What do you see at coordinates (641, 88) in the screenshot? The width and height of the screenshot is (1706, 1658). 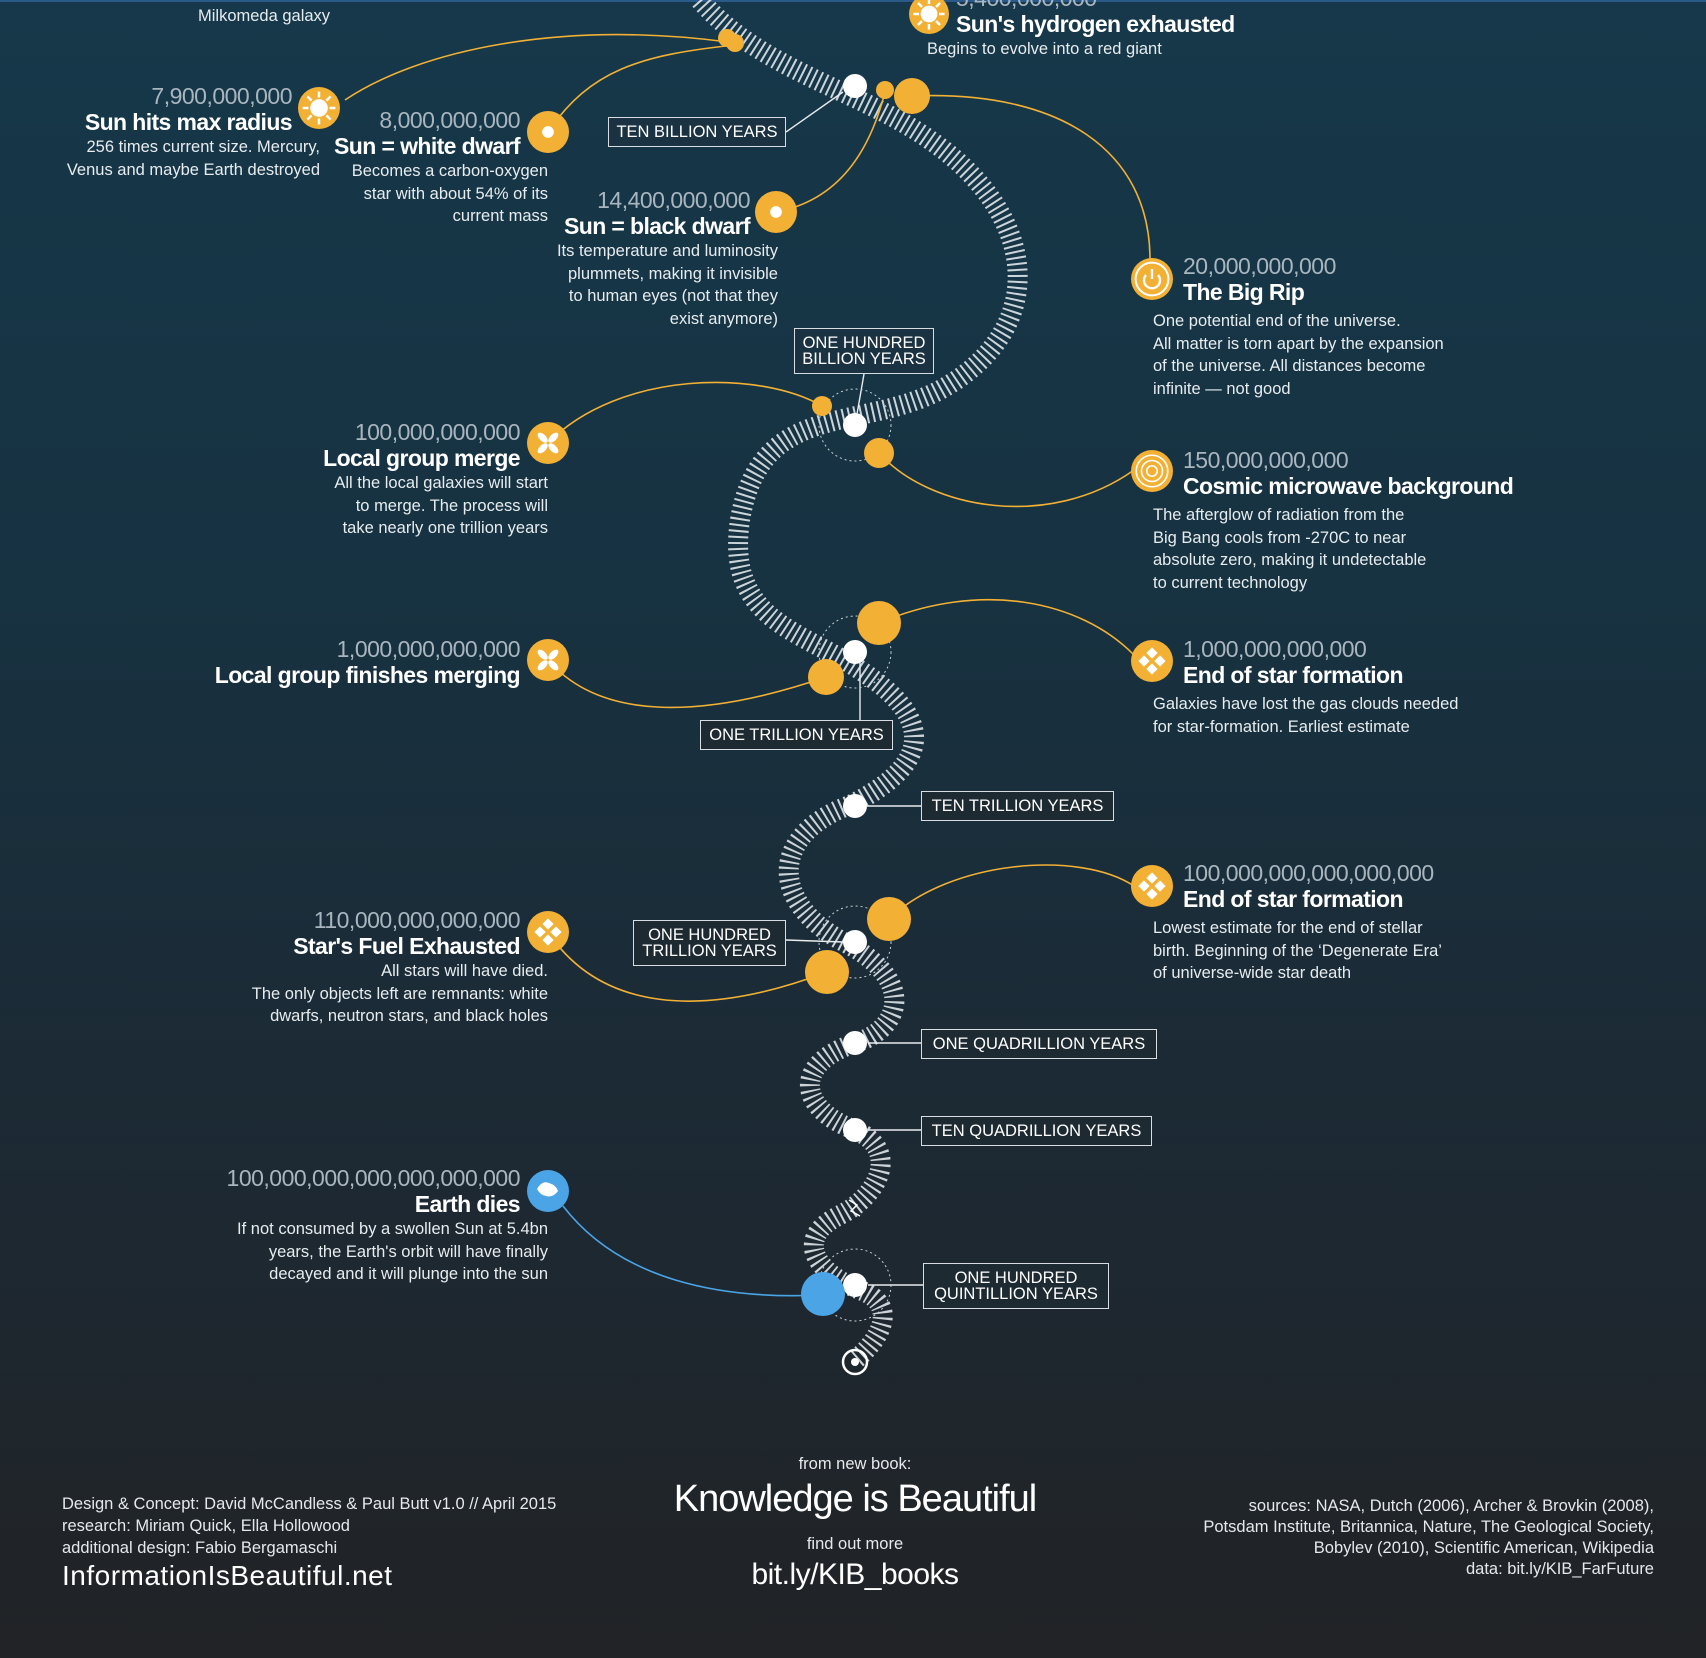 I see `connector-white-dwarf` at bounding box center [641, 88].